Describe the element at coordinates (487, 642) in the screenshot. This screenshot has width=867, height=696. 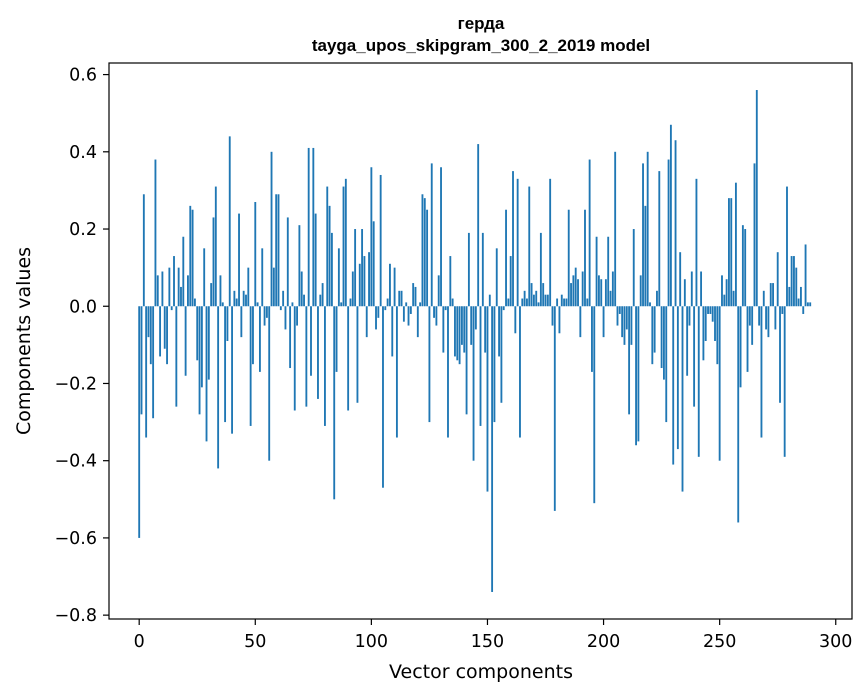
I see `x-tick-label: 150` at that location.